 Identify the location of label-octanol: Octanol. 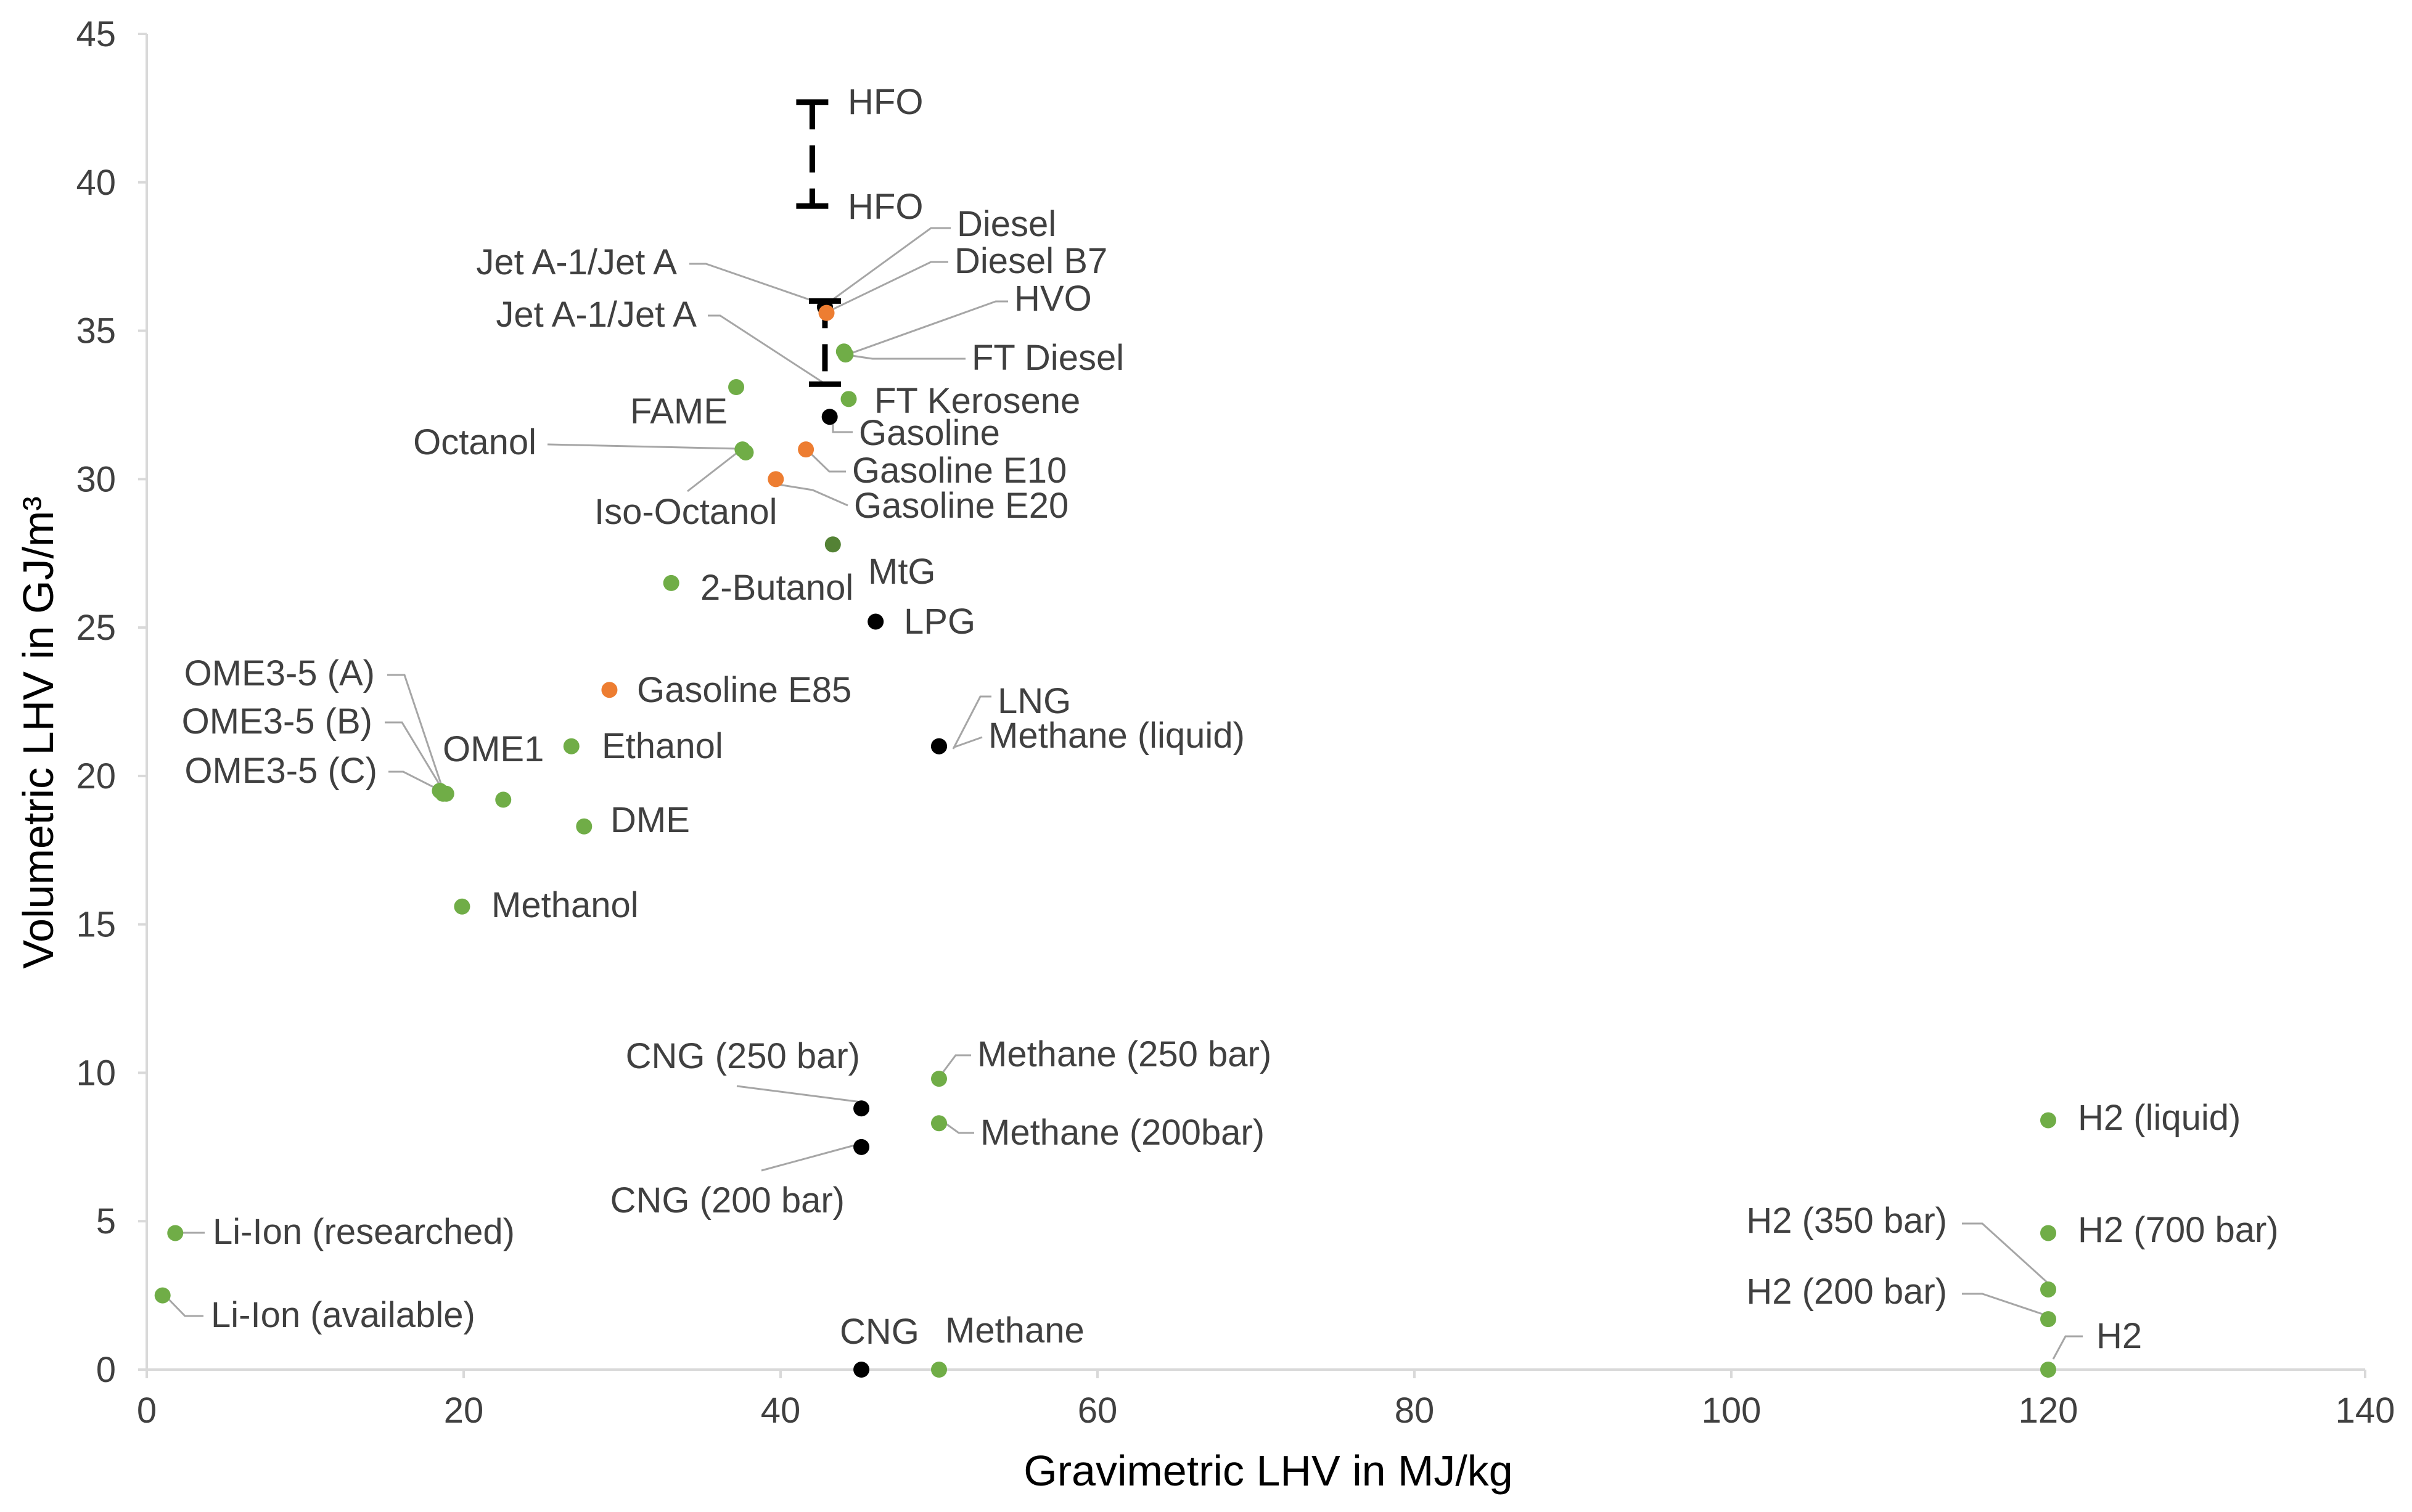
(474, 442).